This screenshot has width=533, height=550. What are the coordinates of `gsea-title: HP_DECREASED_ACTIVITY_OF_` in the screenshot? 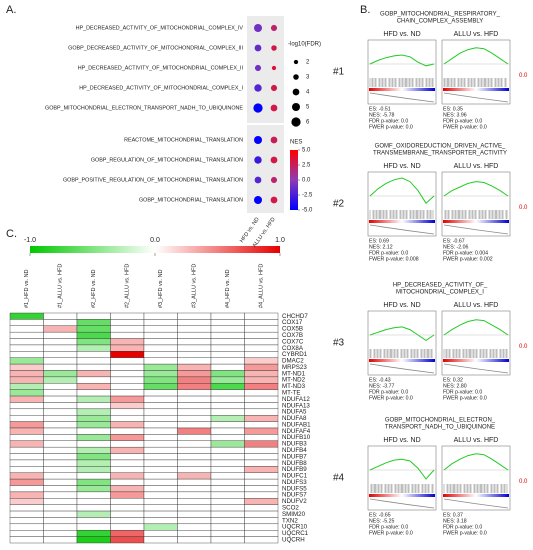 It's located at (440, 286).